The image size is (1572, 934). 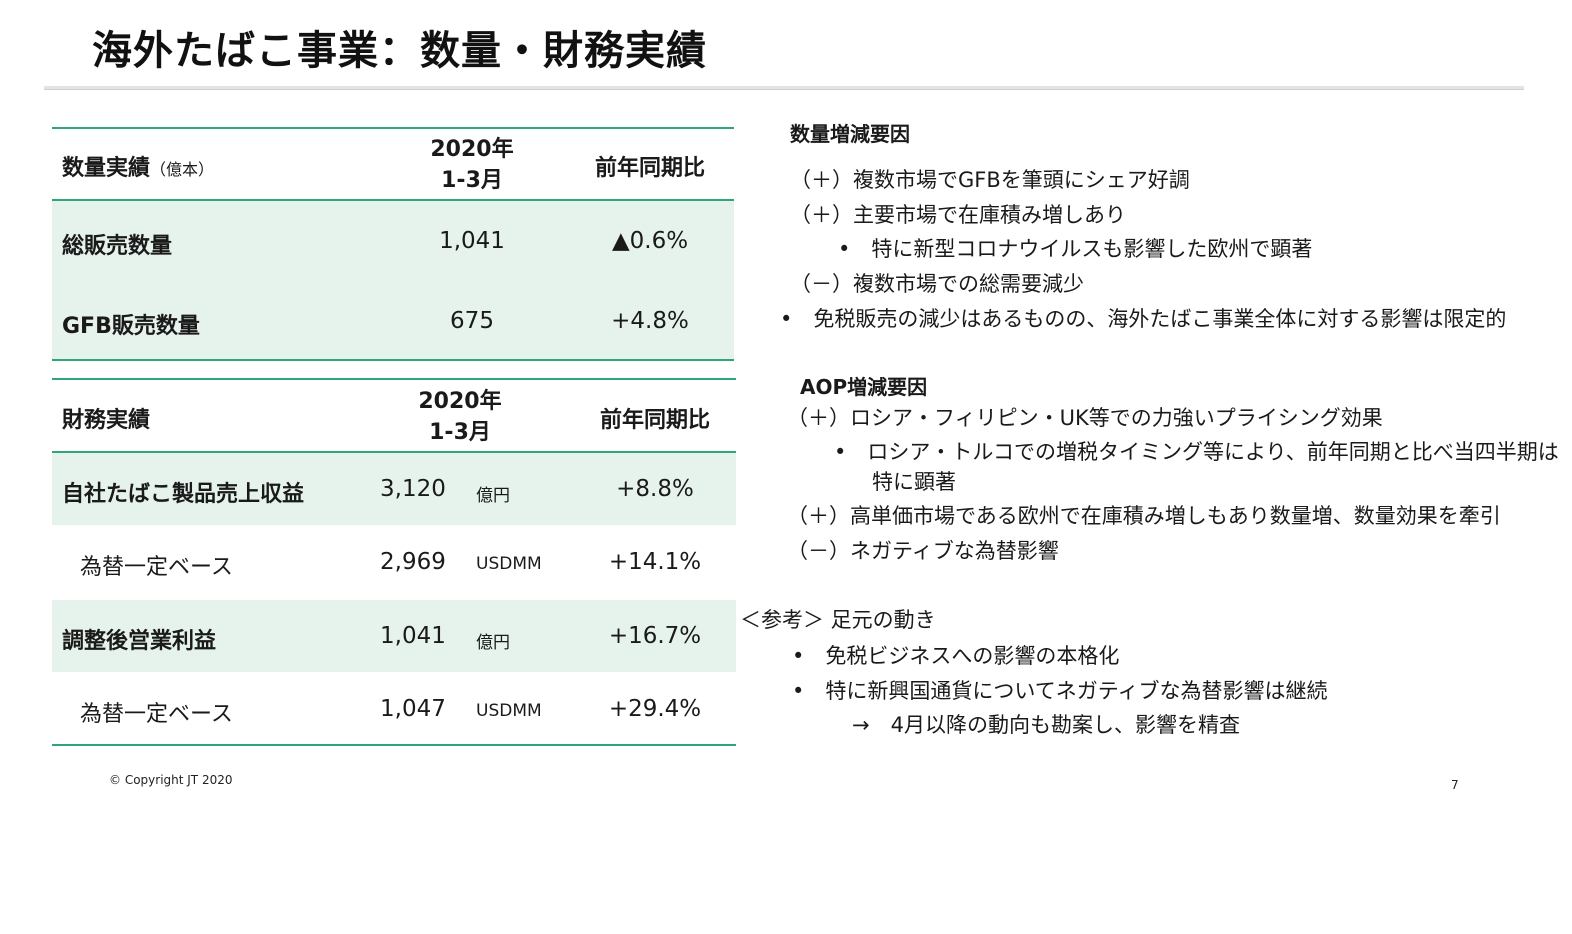 What do you see at coordinates (958, 215) in the screenshot?
I see `factor-line: （＋）主要市場で在庫積み増しあり` at bounding box center [958, 215].